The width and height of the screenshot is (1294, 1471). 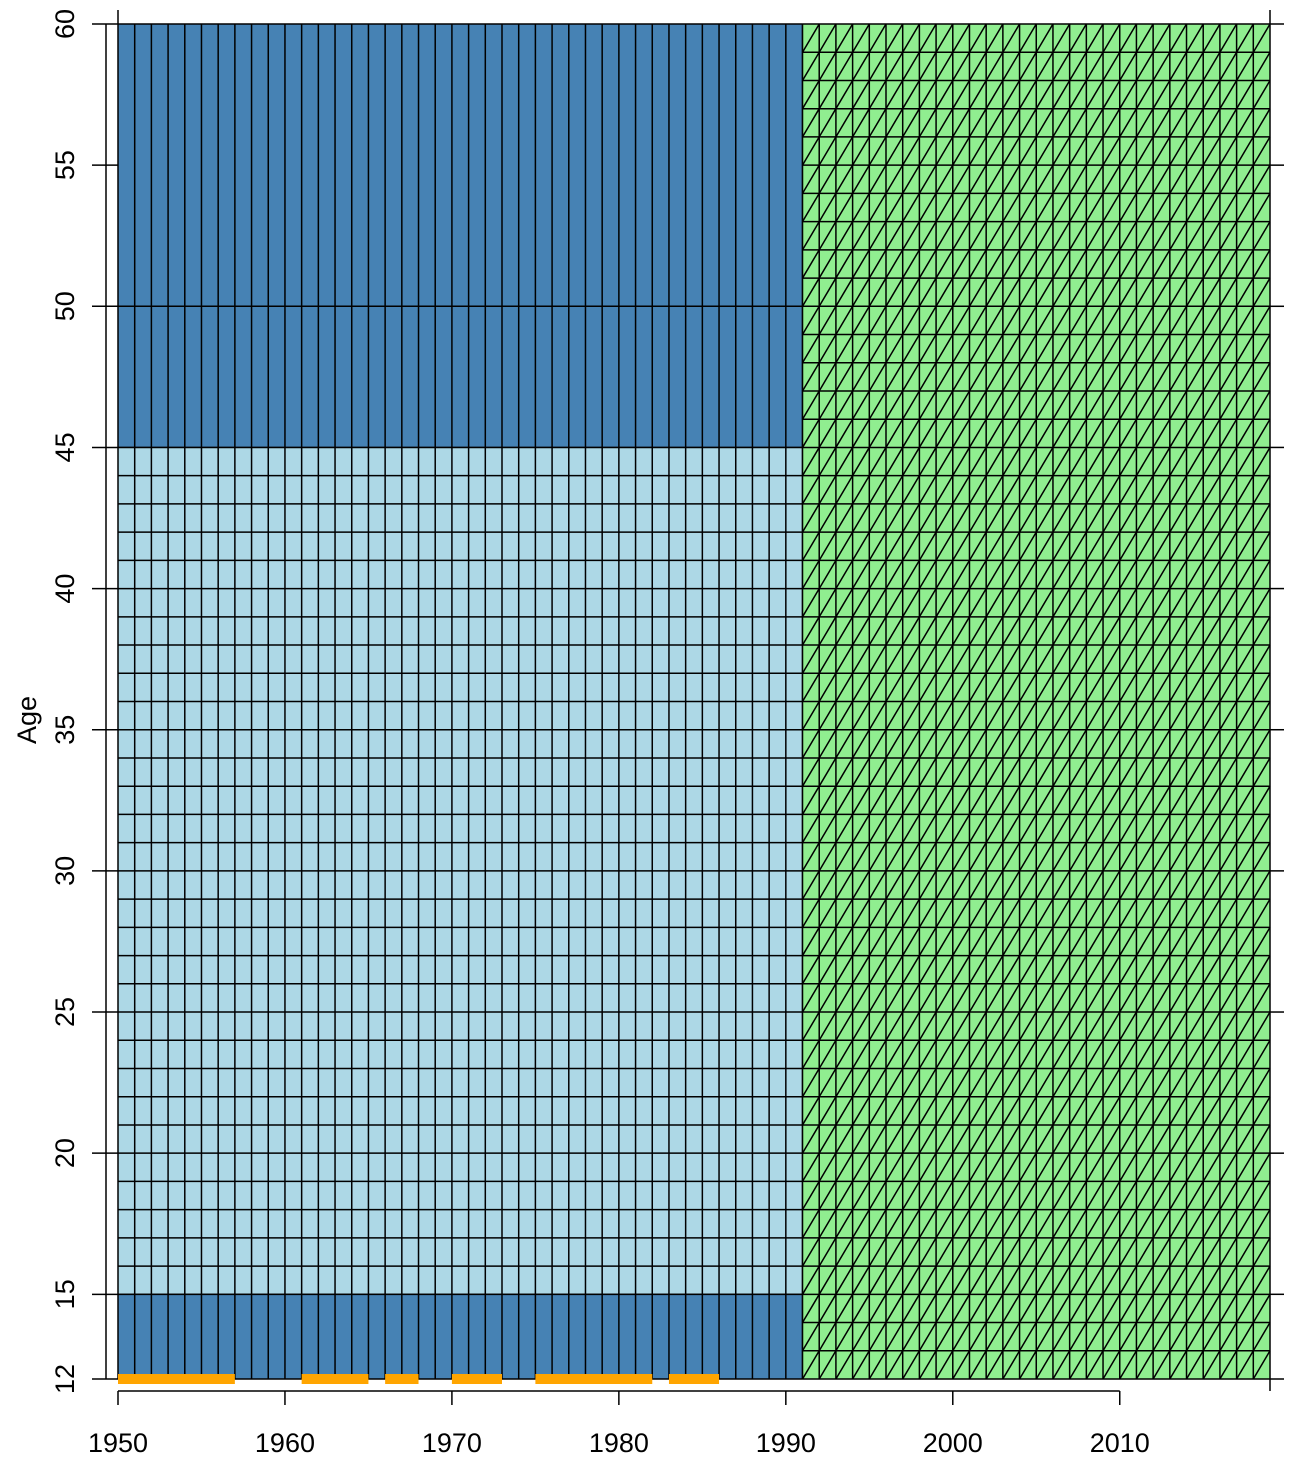 What do you see at coordinates (65, 1153) in the screenshot?
I see `y-tick-label: 20` at bounding box center [65, 1153].